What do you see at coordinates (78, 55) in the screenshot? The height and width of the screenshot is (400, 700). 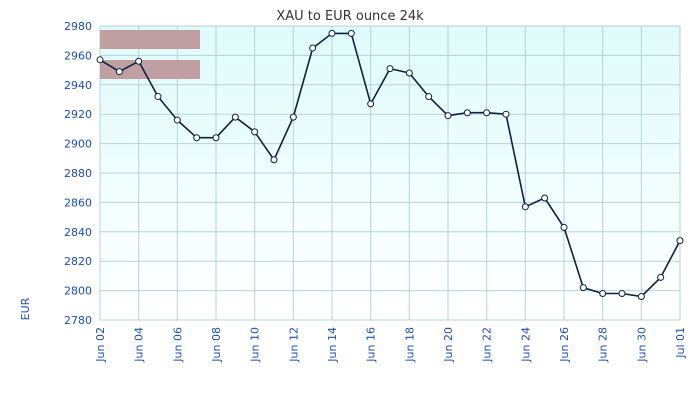 I see `y-tick-label: 2960` at bounding box center [78, 55].